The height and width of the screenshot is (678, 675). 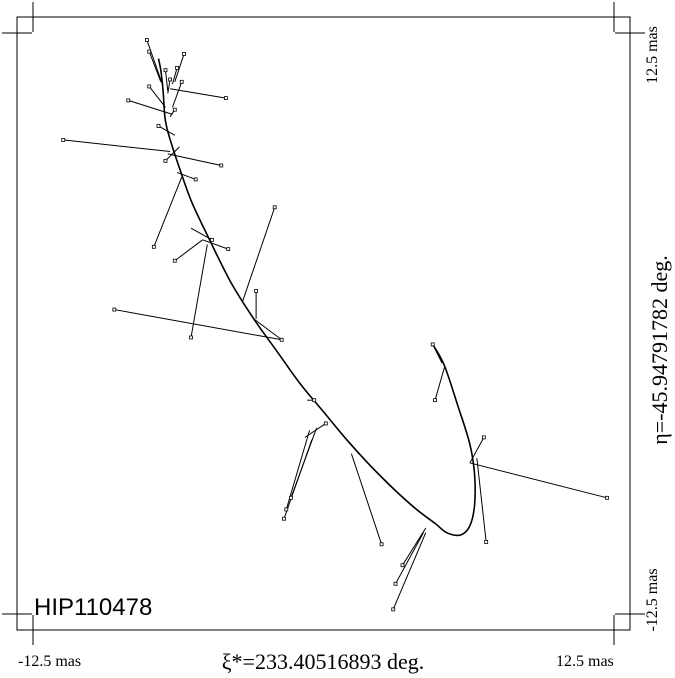 What do you see at coordinates (652, 55) in the screenshot?
I see `y-tick-label-max: 12.5 mas` at bounding box center [652, 55].